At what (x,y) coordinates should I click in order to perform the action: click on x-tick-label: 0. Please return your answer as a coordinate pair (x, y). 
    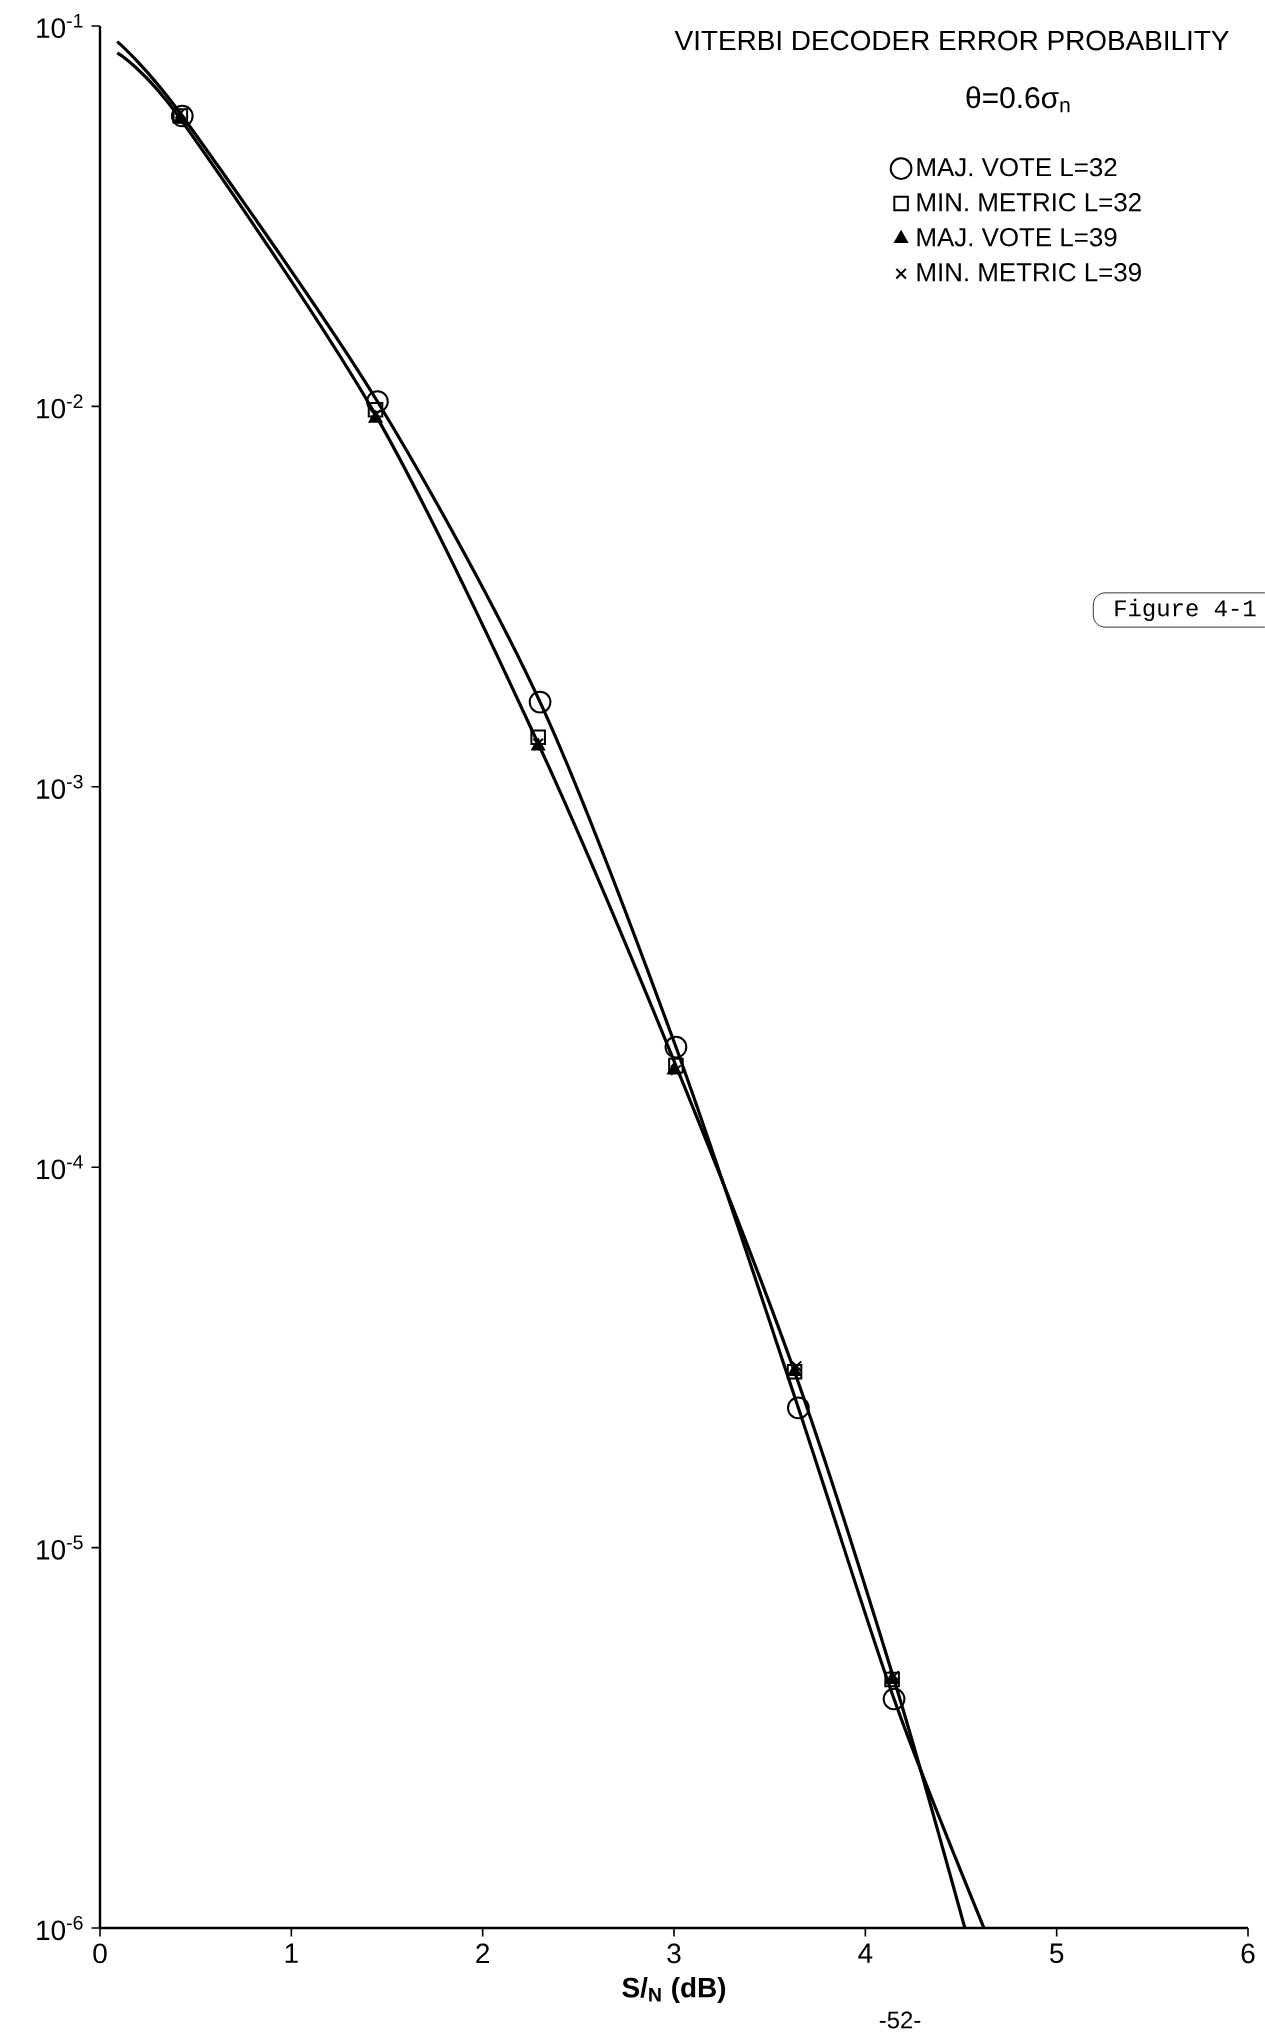
    Looking at the image, I should click on (100, 1953).